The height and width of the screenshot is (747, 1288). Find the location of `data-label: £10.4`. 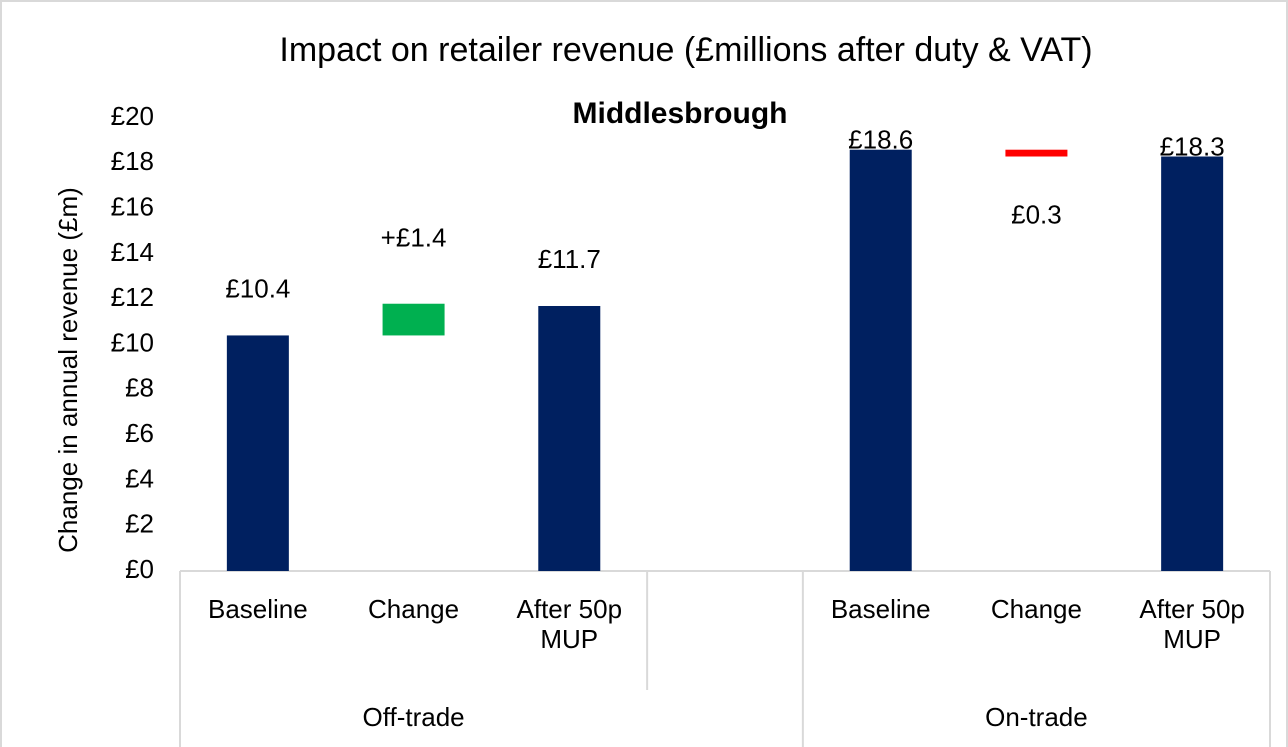

data-label: £10.4 is located at coordinates (257, 288).